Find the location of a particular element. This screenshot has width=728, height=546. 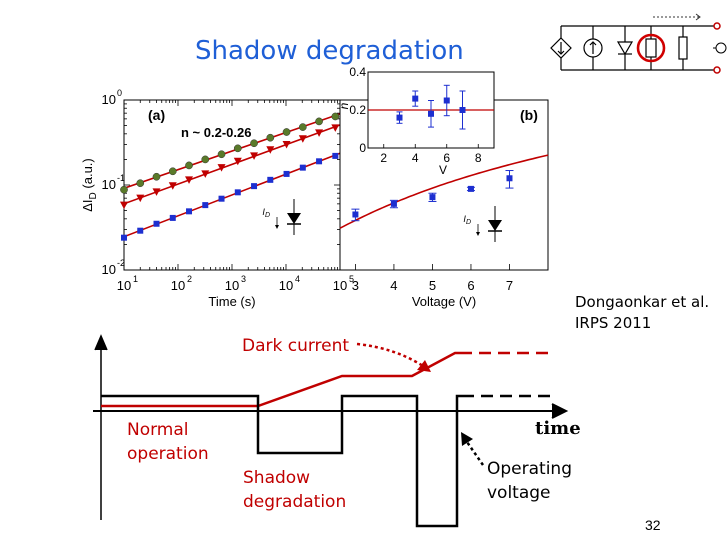

citation-authors: Dongaonkar et al. is located at coordinates (642, 302).